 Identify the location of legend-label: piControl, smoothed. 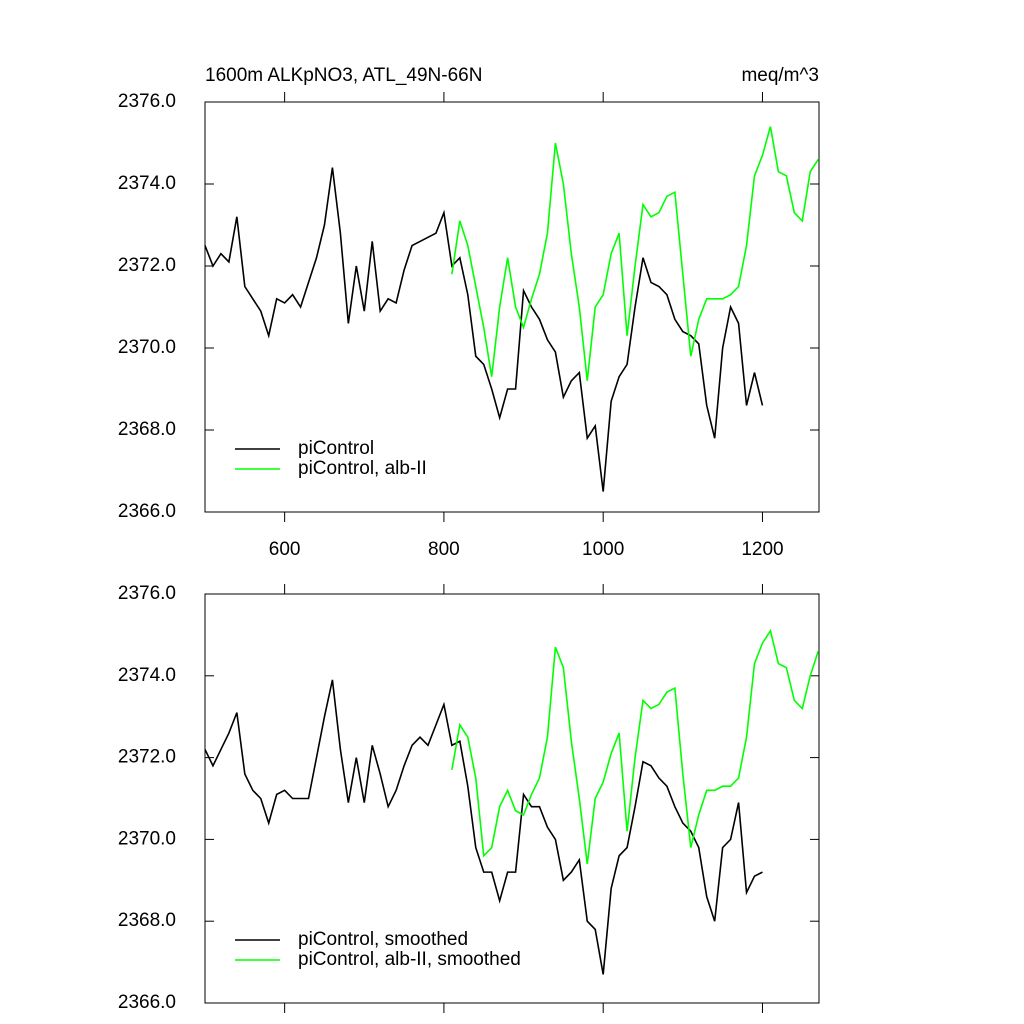
(383, 939).